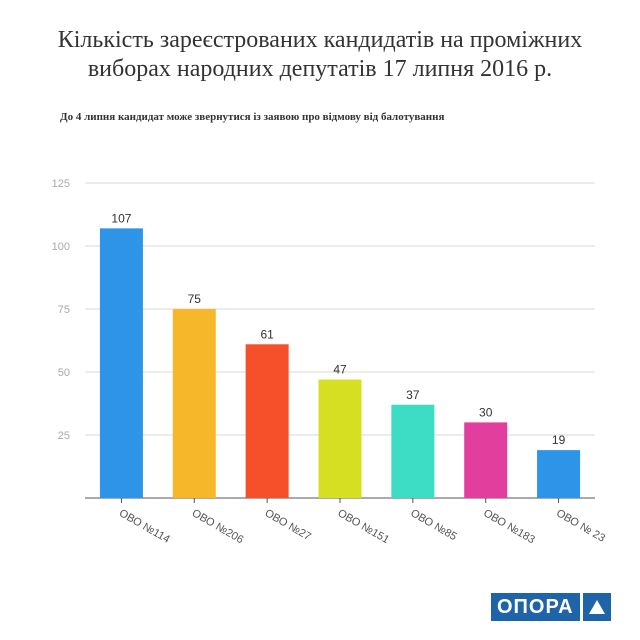  I want to click on logo-text: ОПОРА, so click(535, 607).